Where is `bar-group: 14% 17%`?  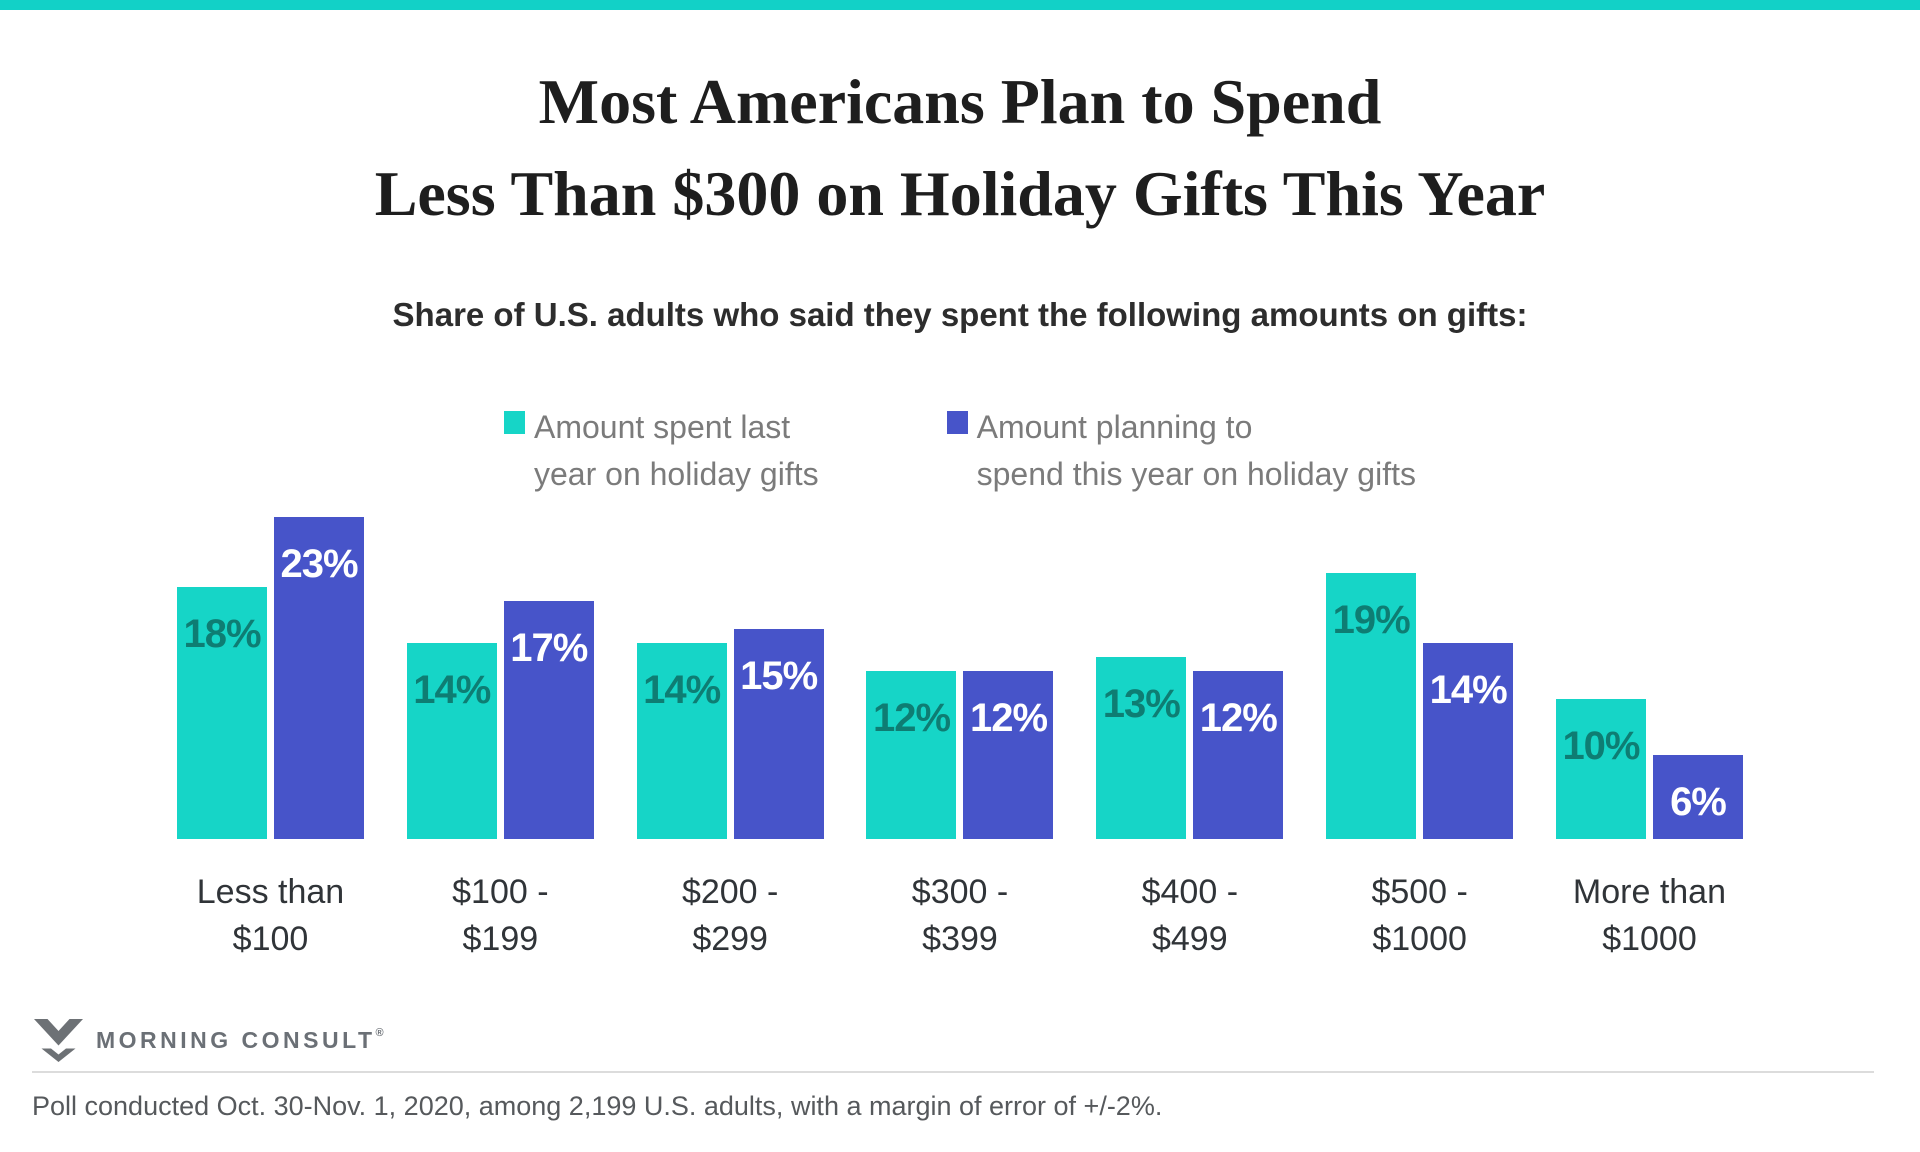
bar-group: 14% 17% is located at coordinates (500, 720).